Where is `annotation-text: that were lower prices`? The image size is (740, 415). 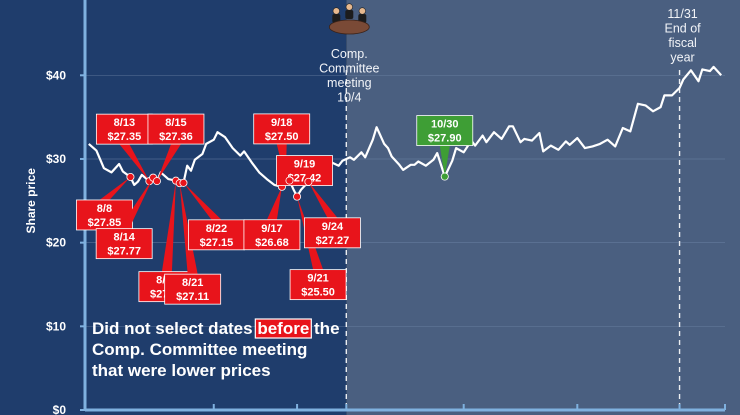
annotation-text: that were lower prices is located at coordinates (181, 370).